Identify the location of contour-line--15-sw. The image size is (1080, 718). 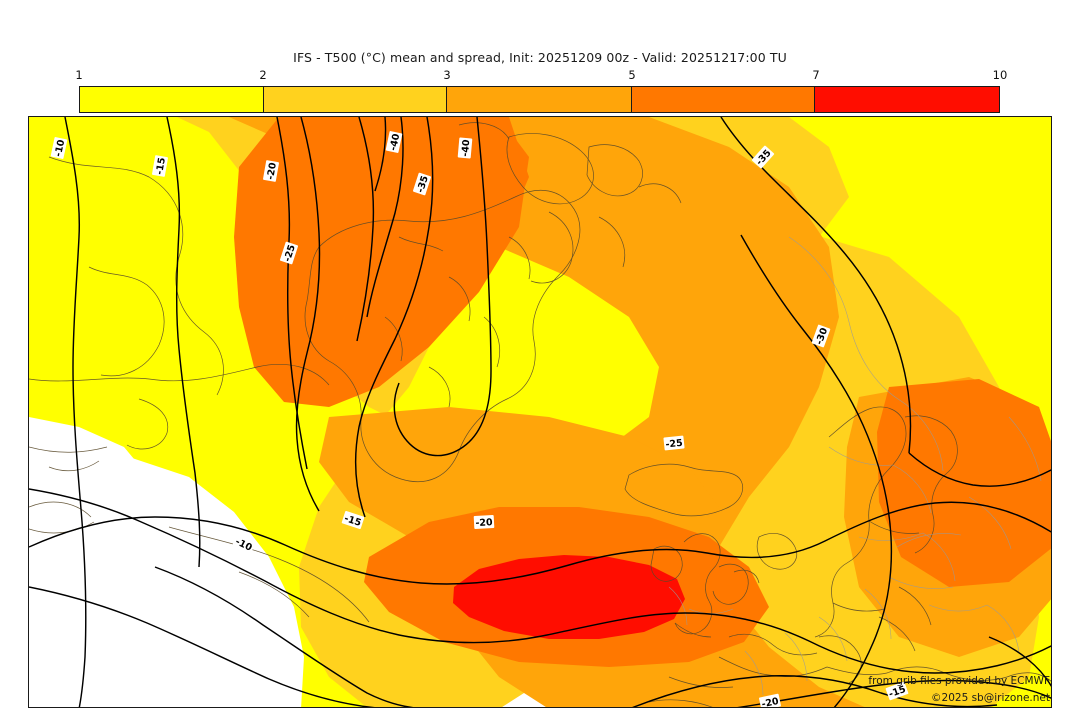
(202, 646).